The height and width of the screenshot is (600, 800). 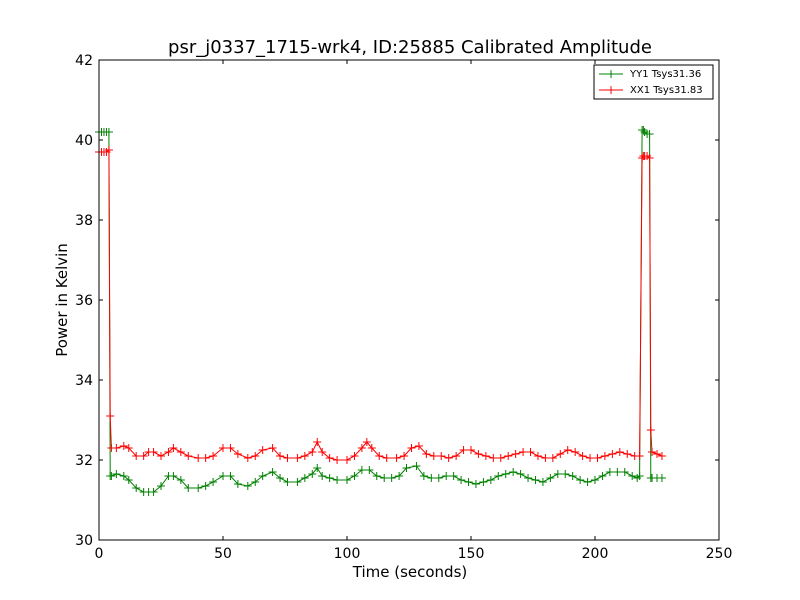 What do you see at coordinates (84, 541) in the screenshot?
I see `y-tick-label: 30` at bounding box center [84, 541].